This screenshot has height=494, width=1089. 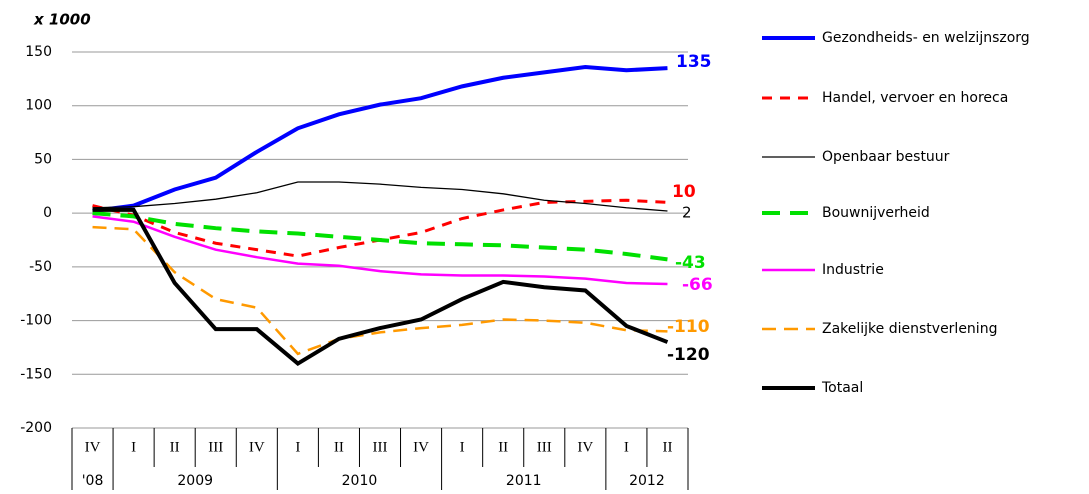 What do you see at coordinates (886, 157) in the screenshot?
I see `legend-label: Openbaar bestuur` at bounding box center [886, 157].